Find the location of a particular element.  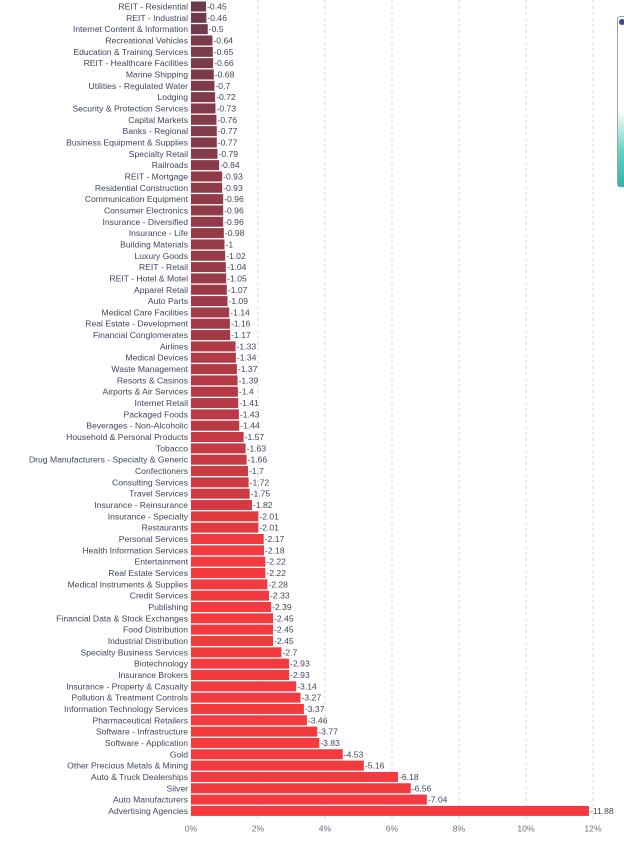

data-label: -2.18 is located at coordinates (275, 550).